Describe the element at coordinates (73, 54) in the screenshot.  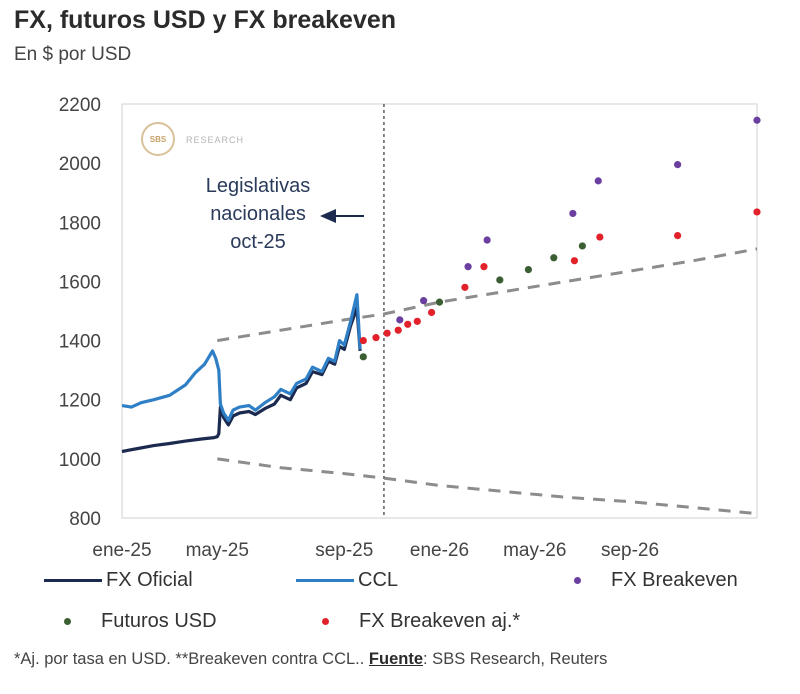
I see `chart-subtitle: En $ por USD` at that location.